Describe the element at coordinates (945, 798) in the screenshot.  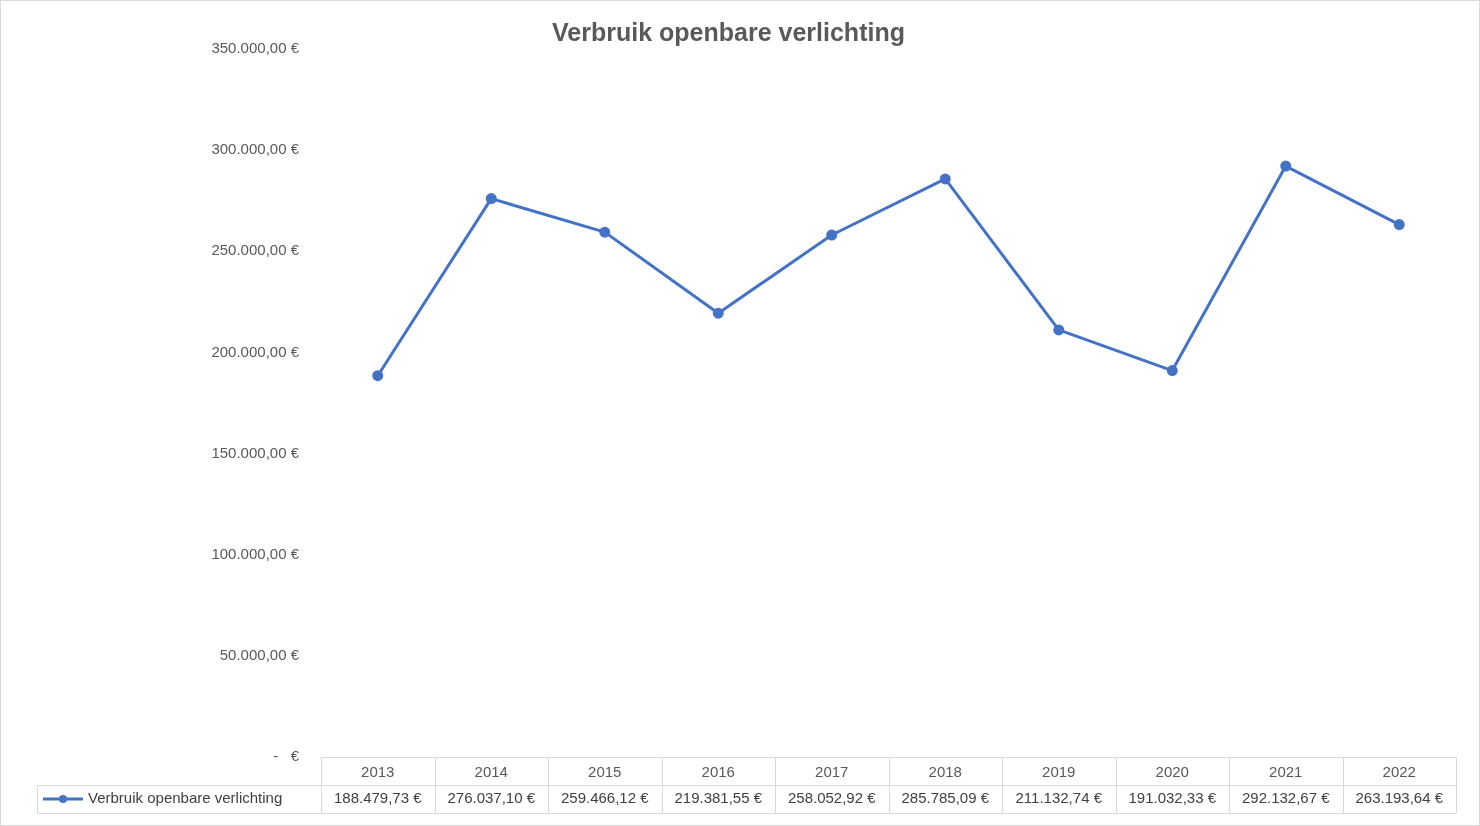
I see `data-label: 285.785,09 €` at that location.